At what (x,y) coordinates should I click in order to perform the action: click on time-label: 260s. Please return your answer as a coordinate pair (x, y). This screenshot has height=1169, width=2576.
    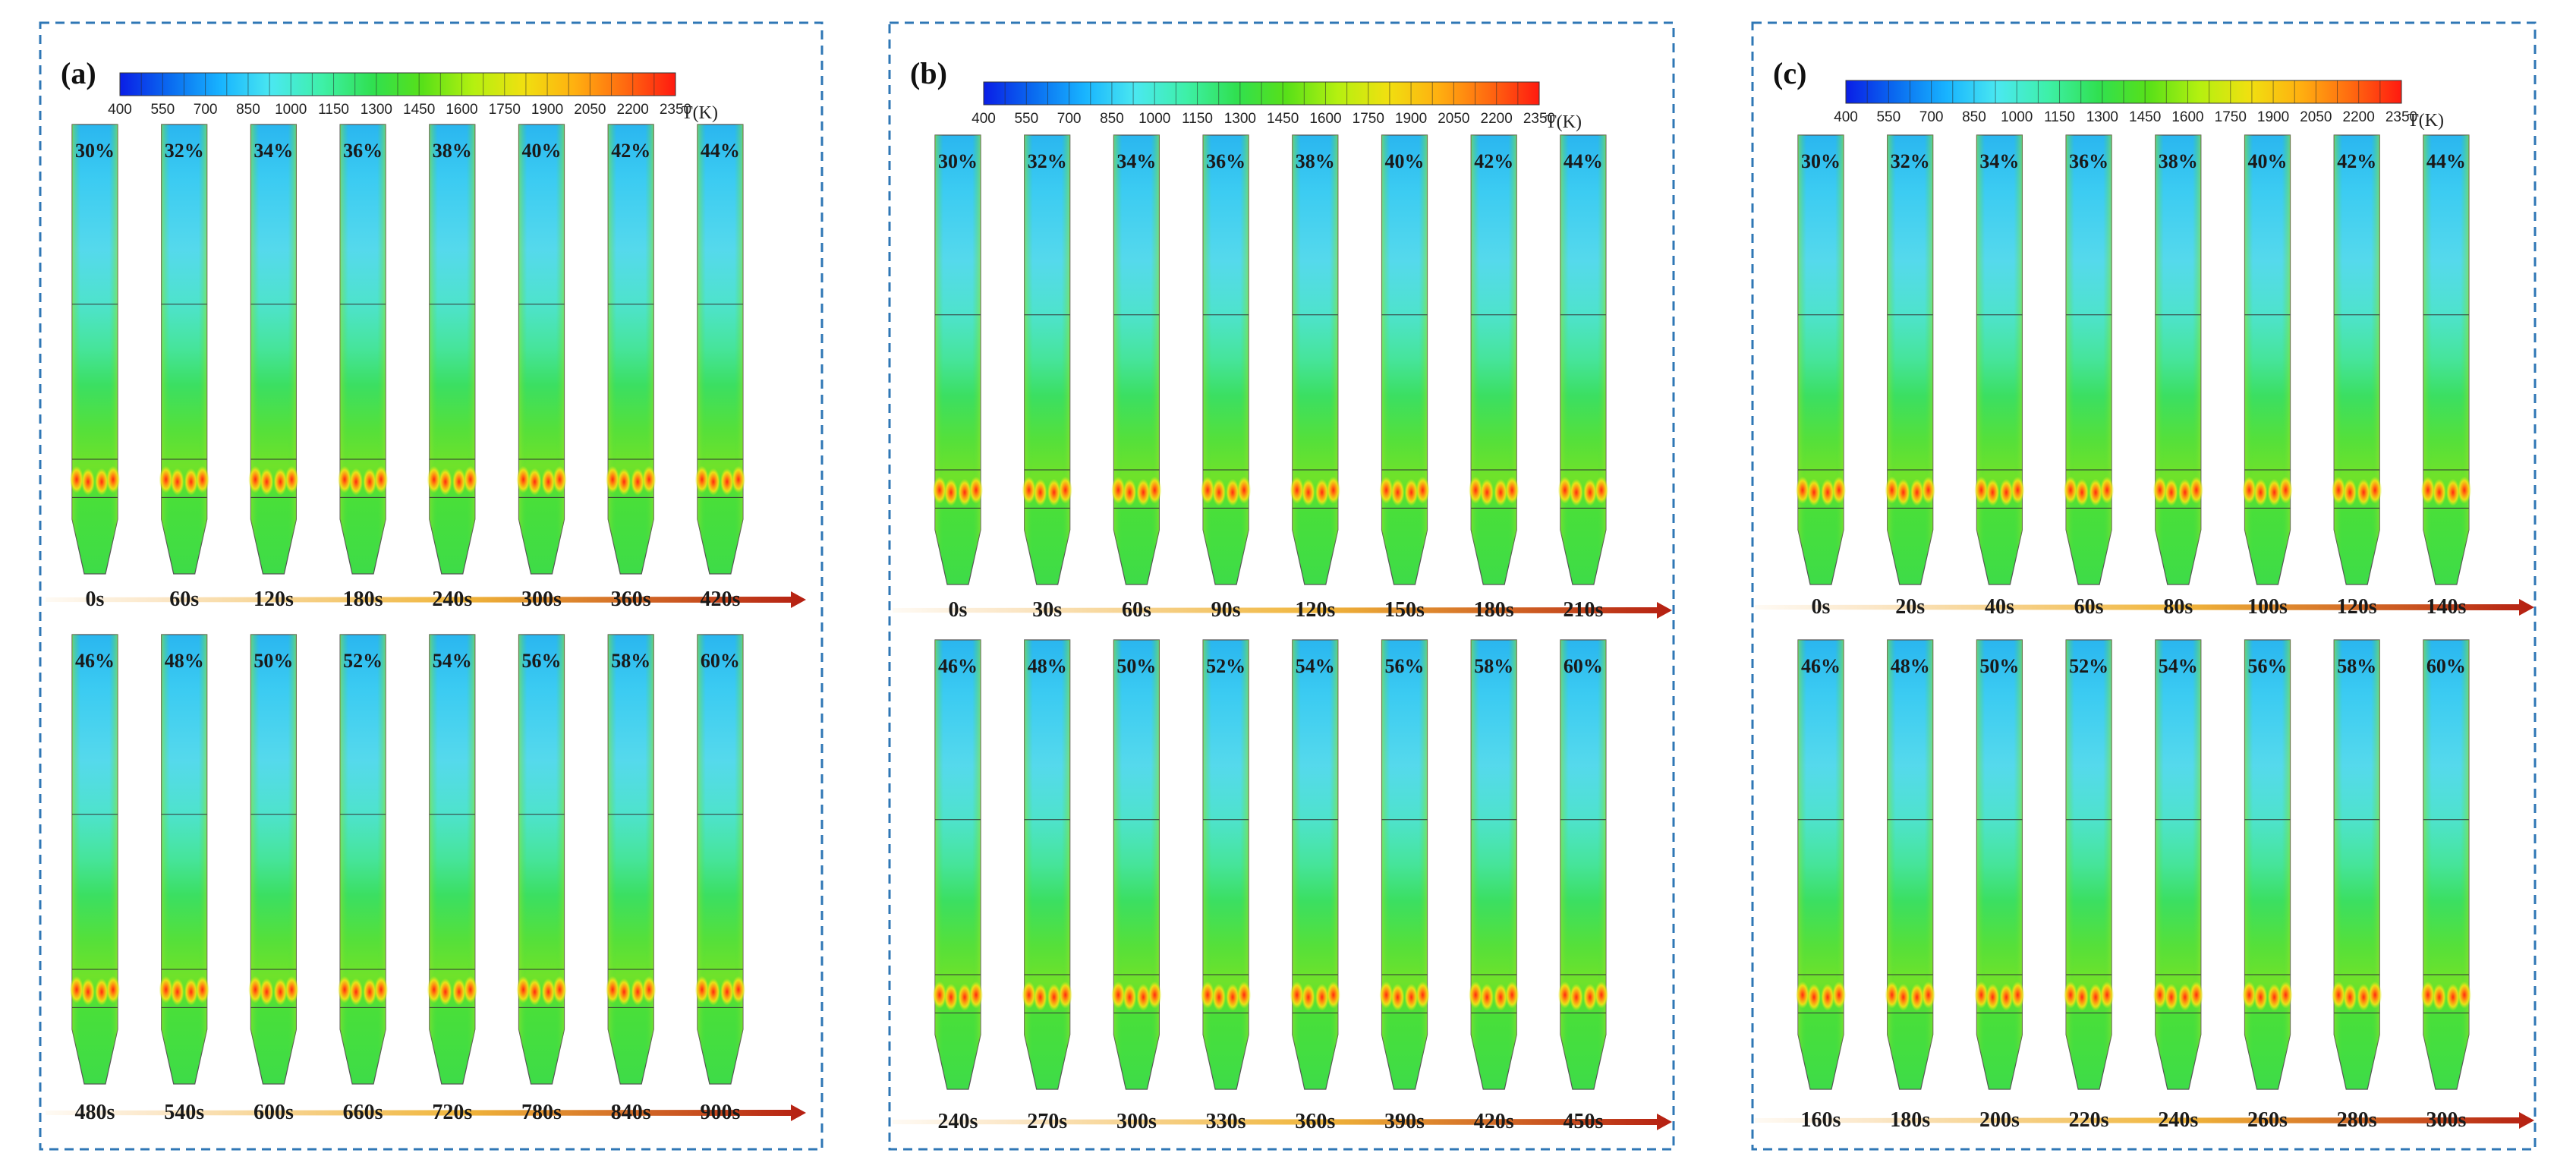
    Looking at the image, I should click on (2267, 1120).